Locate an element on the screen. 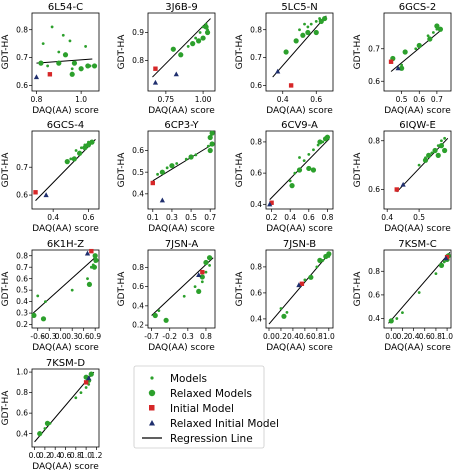 This screenshot has width=474, height=476. y-tick-label-6k1h-z: 0.2 is located at coordinates (22, 324).